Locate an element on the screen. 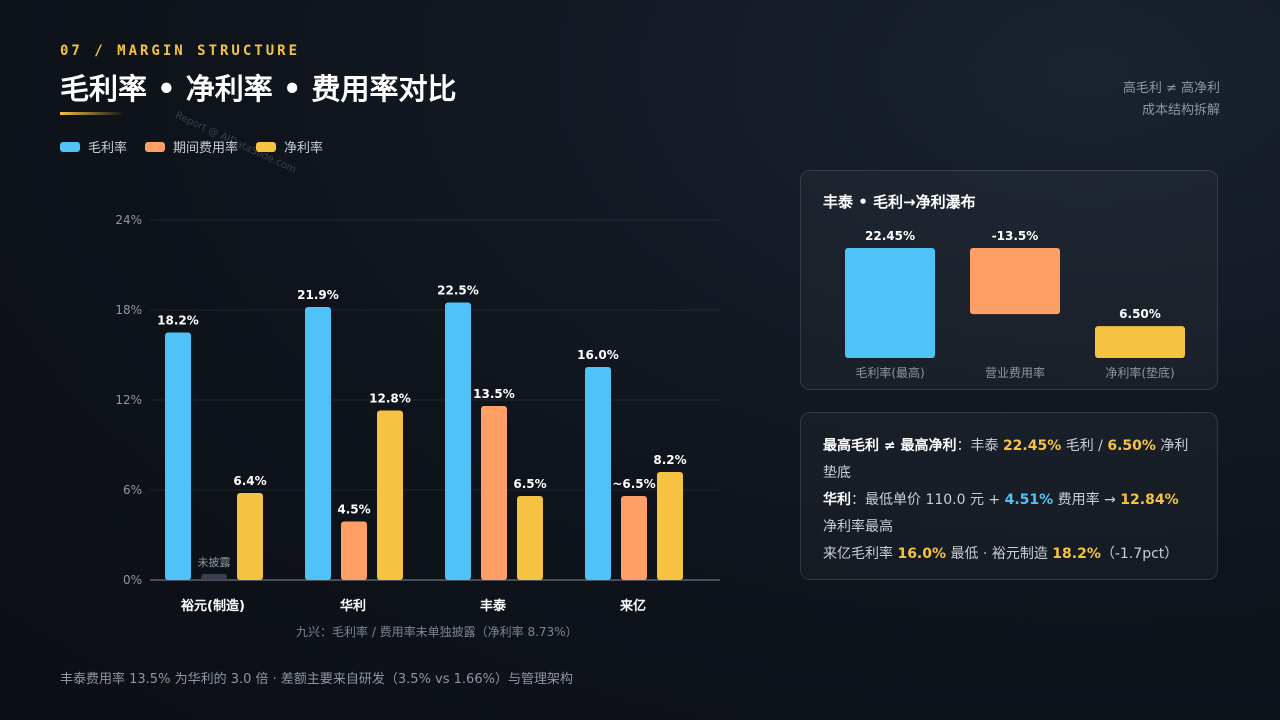  title-underline is located at coordinates (92, 113).